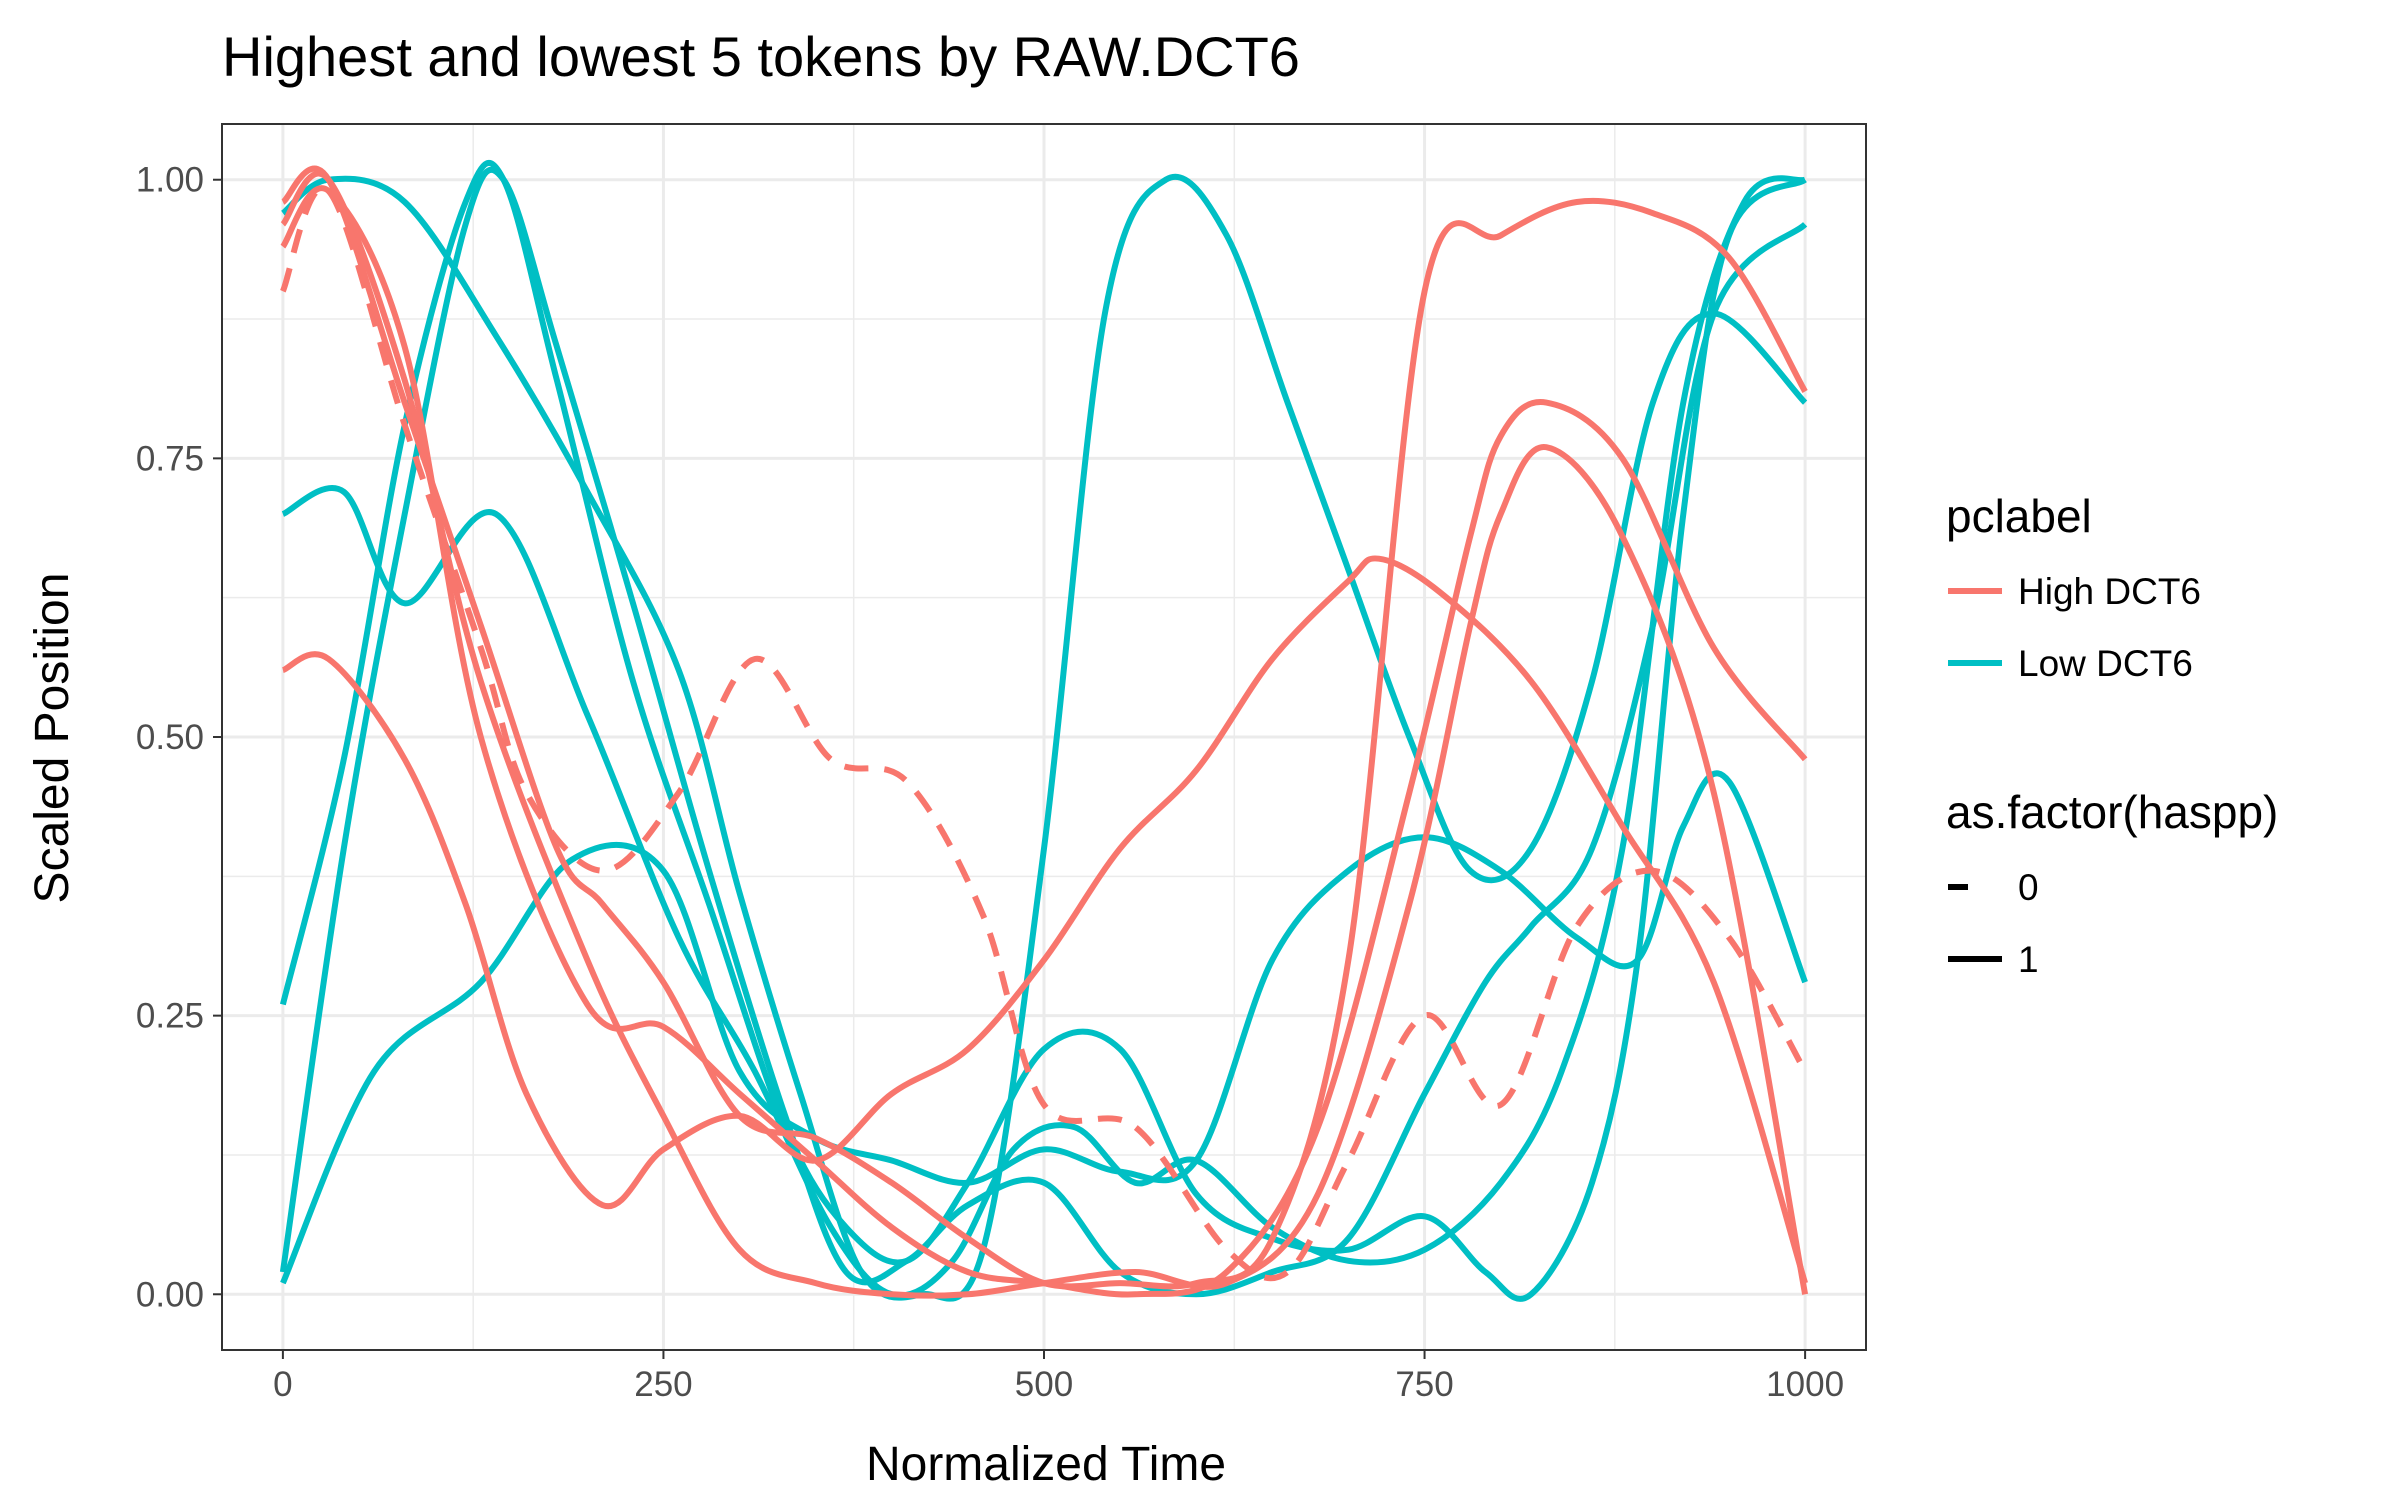 The width and height of the screenshot is (2400, 1500). Describe the element at coordinates (2105, 663) in the screenshot. I see `legend-label: Low DCT6` at that location.